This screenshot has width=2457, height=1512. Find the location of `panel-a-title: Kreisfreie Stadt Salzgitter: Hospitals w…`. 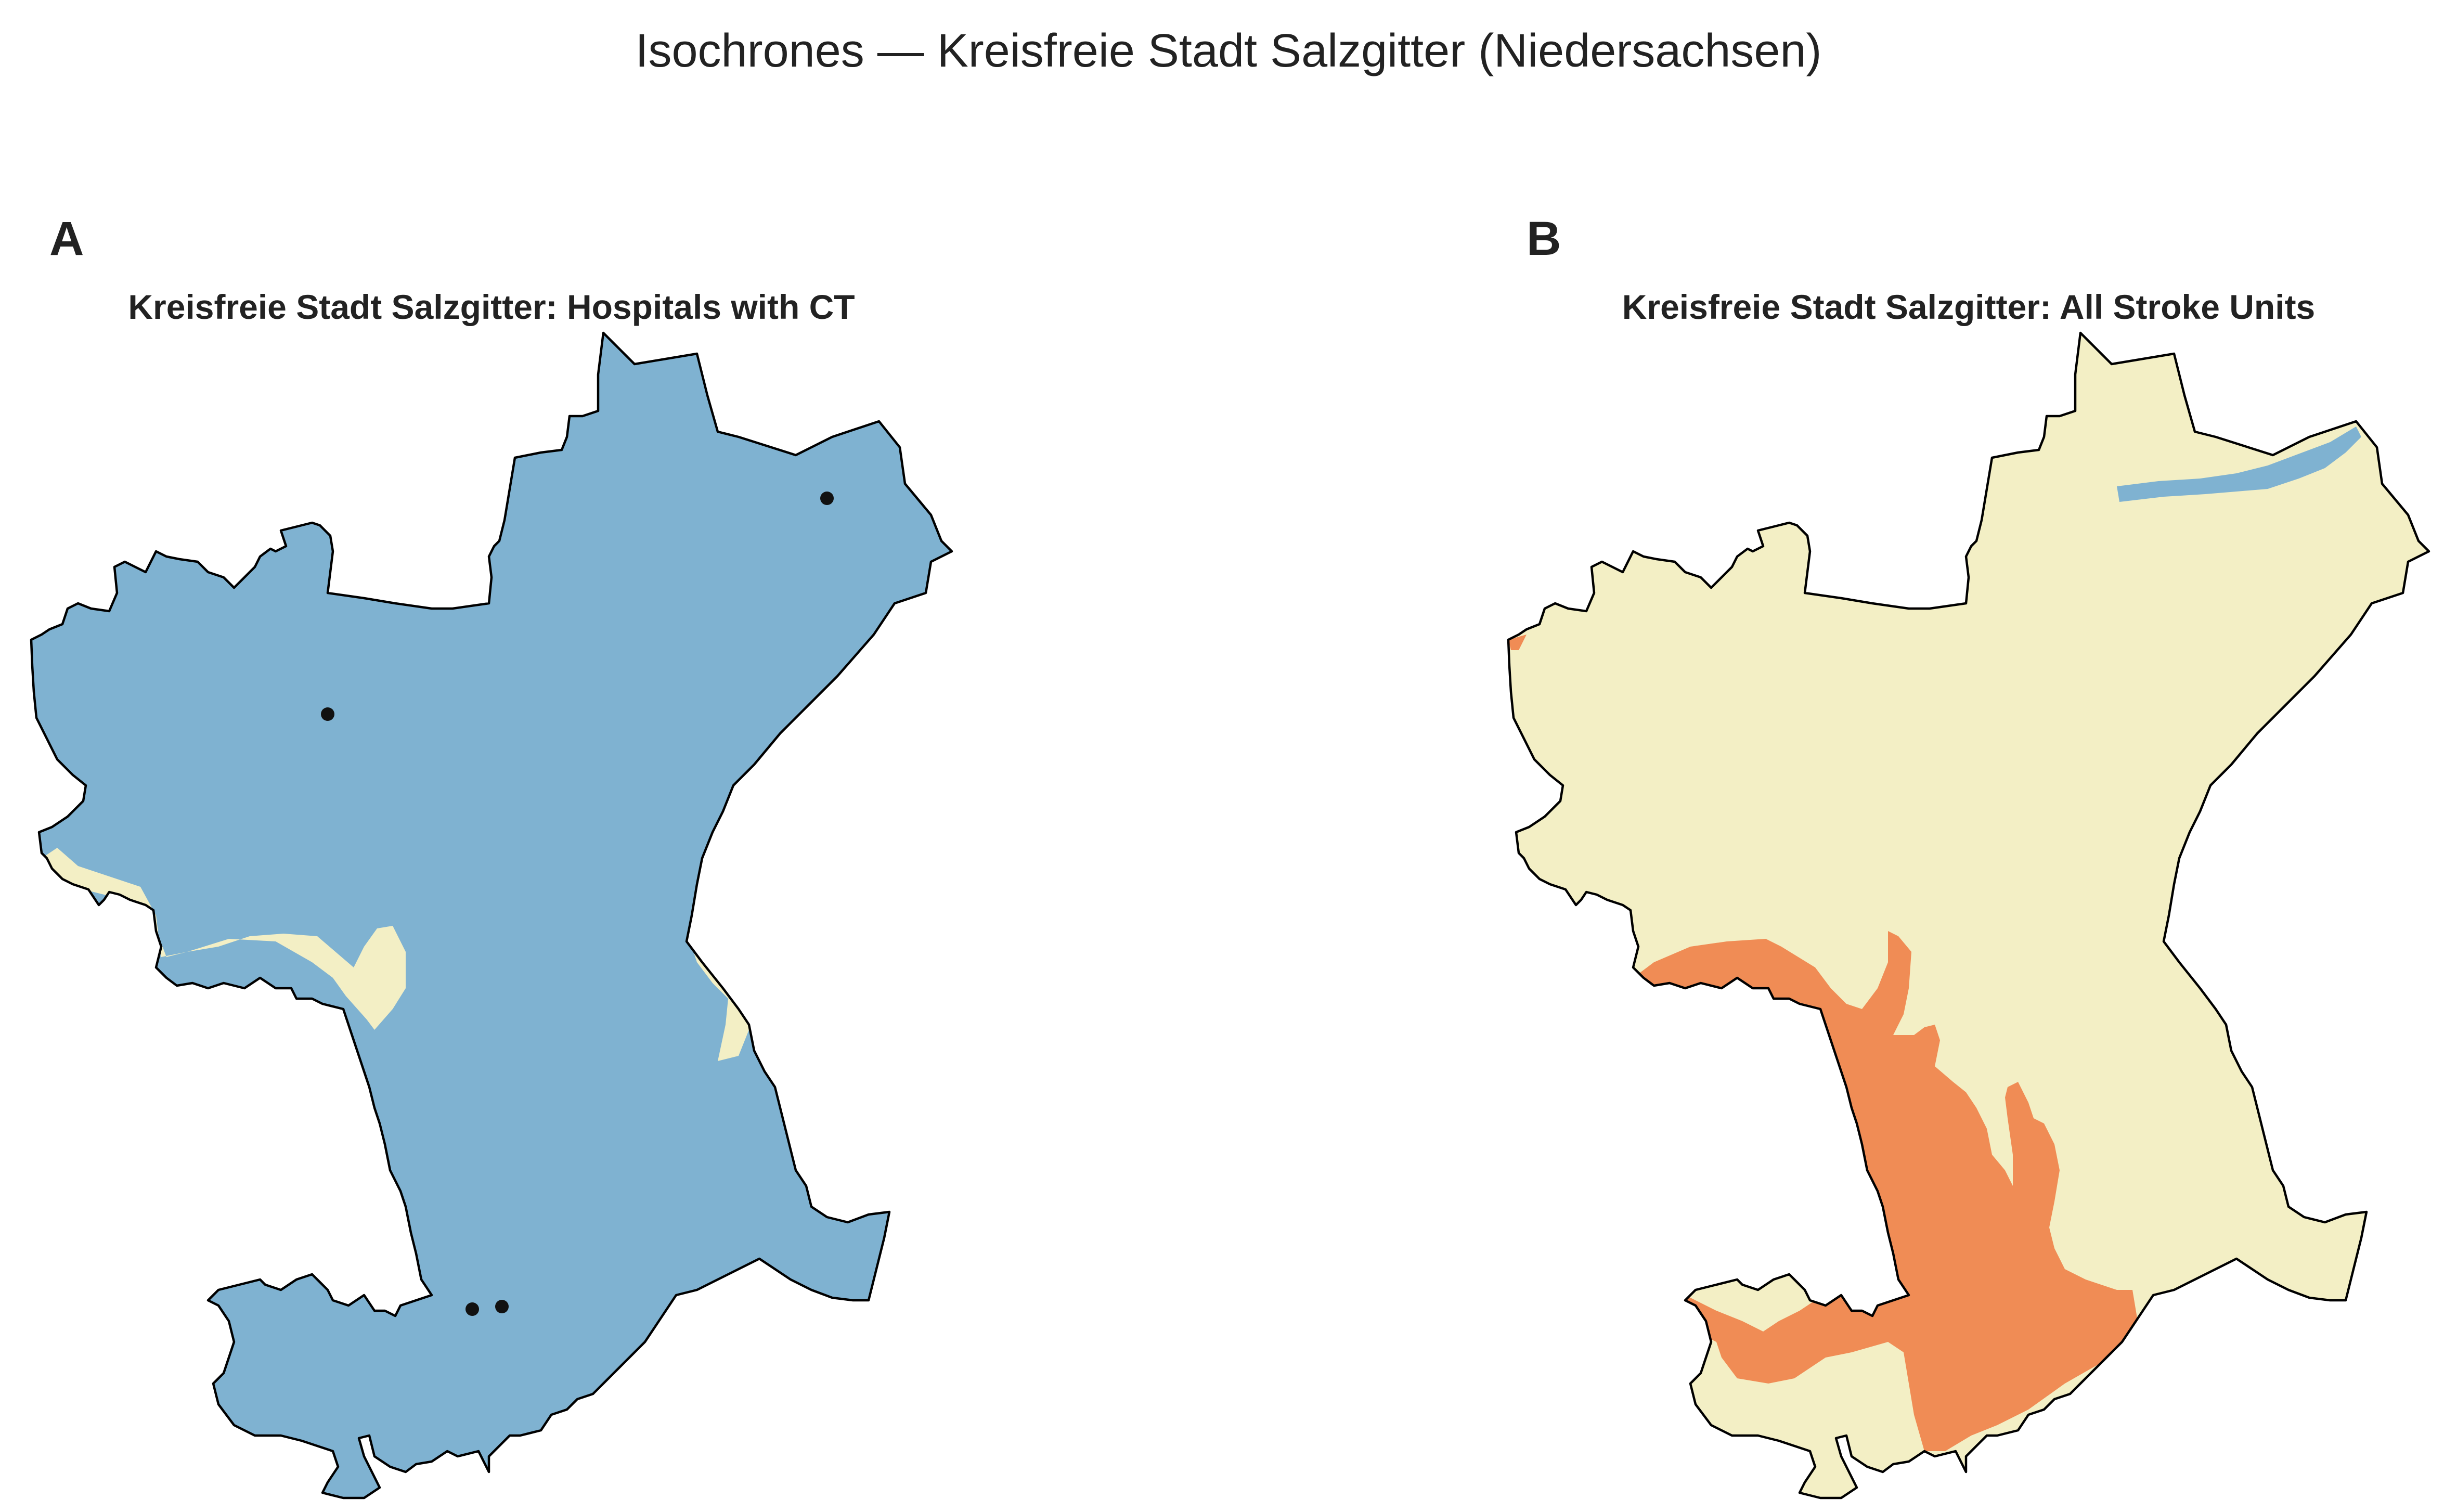

panel-a-title: Kreisfreie Stadt Salzgitter: Hospitals w… is located at coordinates (491, 307).